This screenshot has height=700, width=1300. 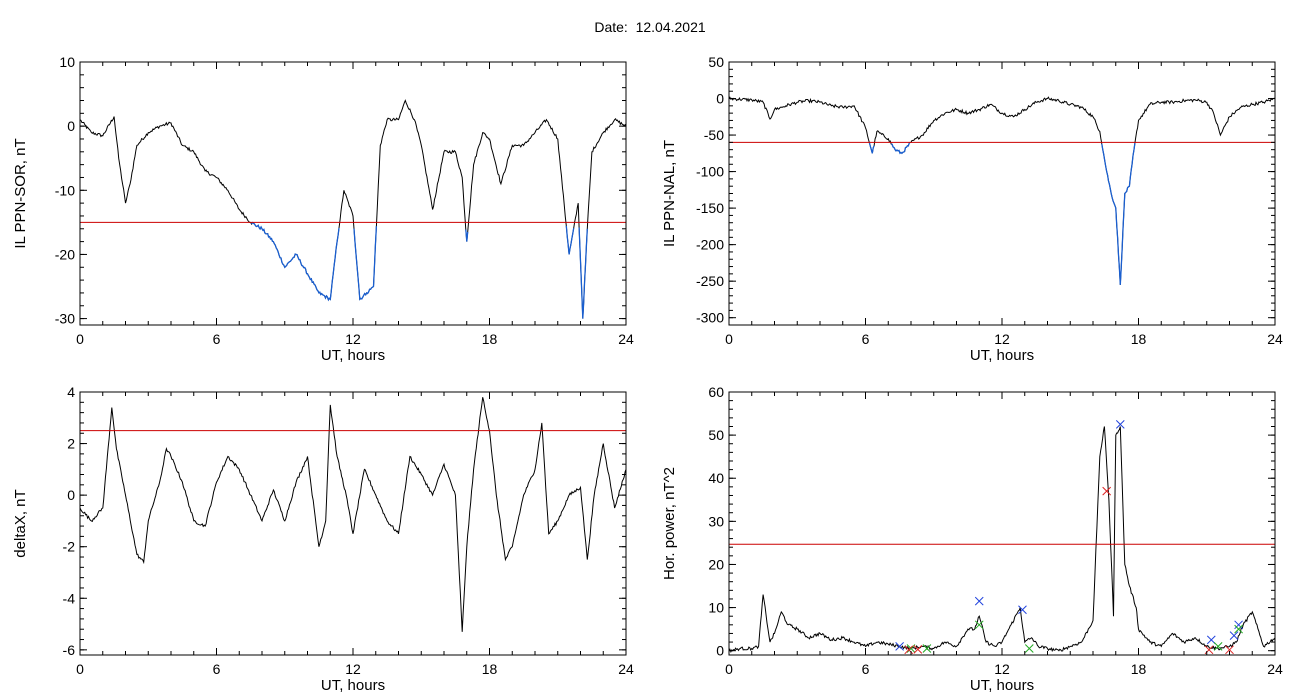 I want to click on date-value: 12.04.2021, so click(x=670, y=27).